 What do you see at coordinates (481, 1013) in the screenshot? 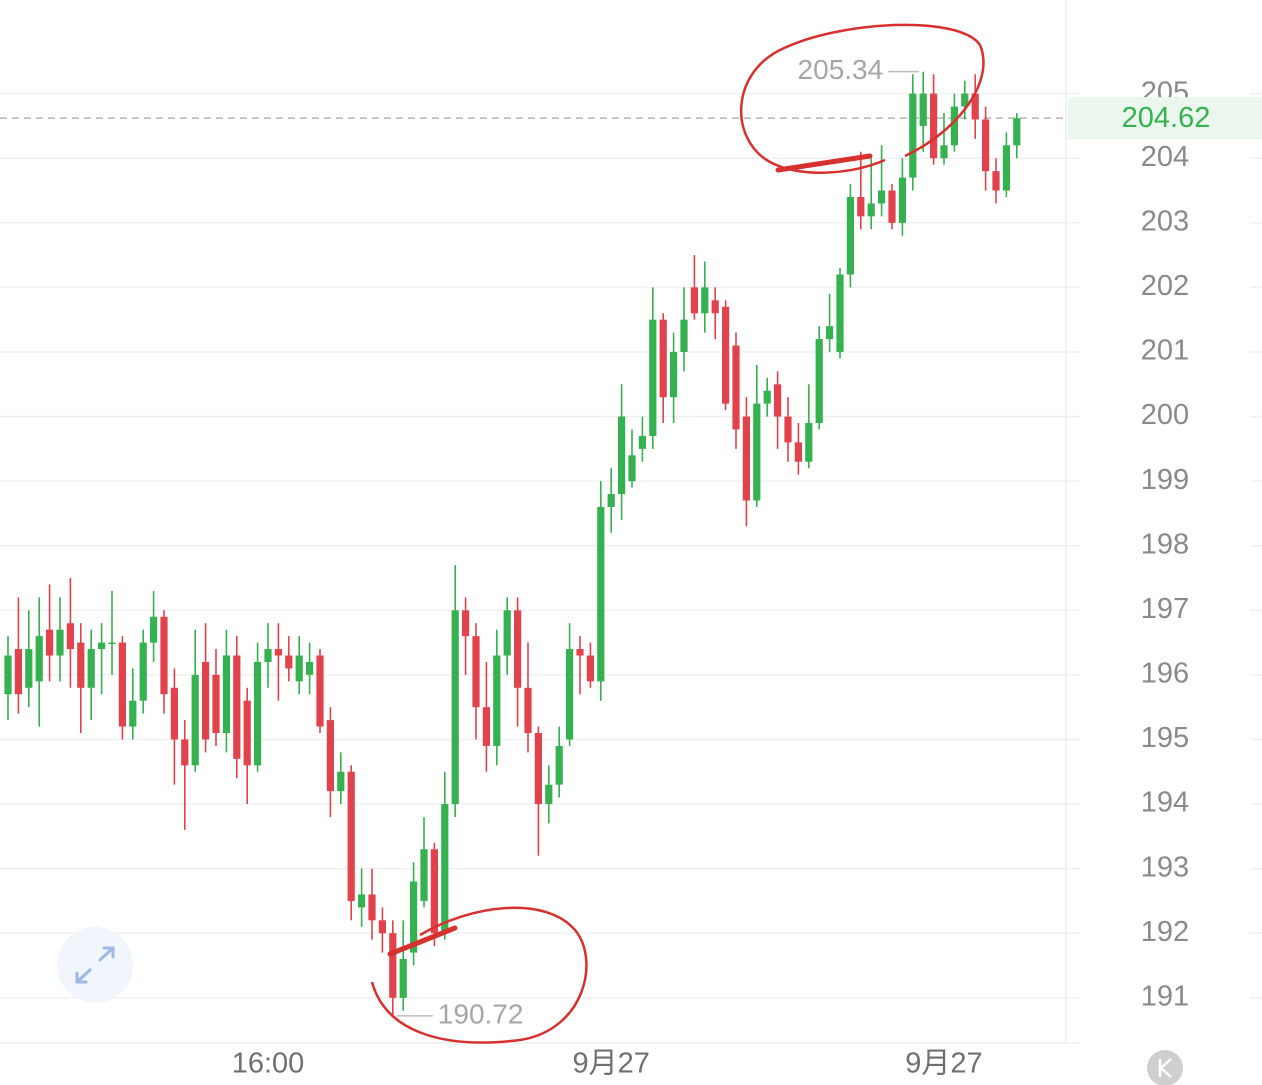
I see `low-label: 190.72` at bounding box center [481, 1013].